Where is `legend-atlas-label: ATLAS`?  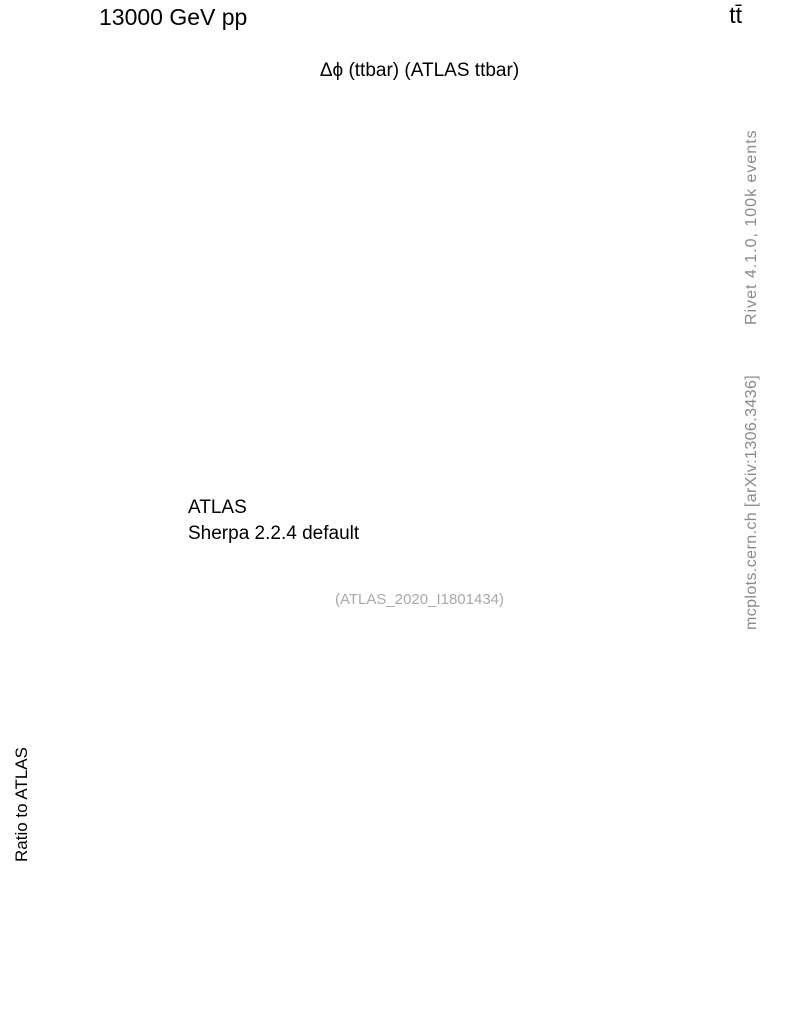 legend-atlas-label: ATLAS is located at coordinates (217, 507).